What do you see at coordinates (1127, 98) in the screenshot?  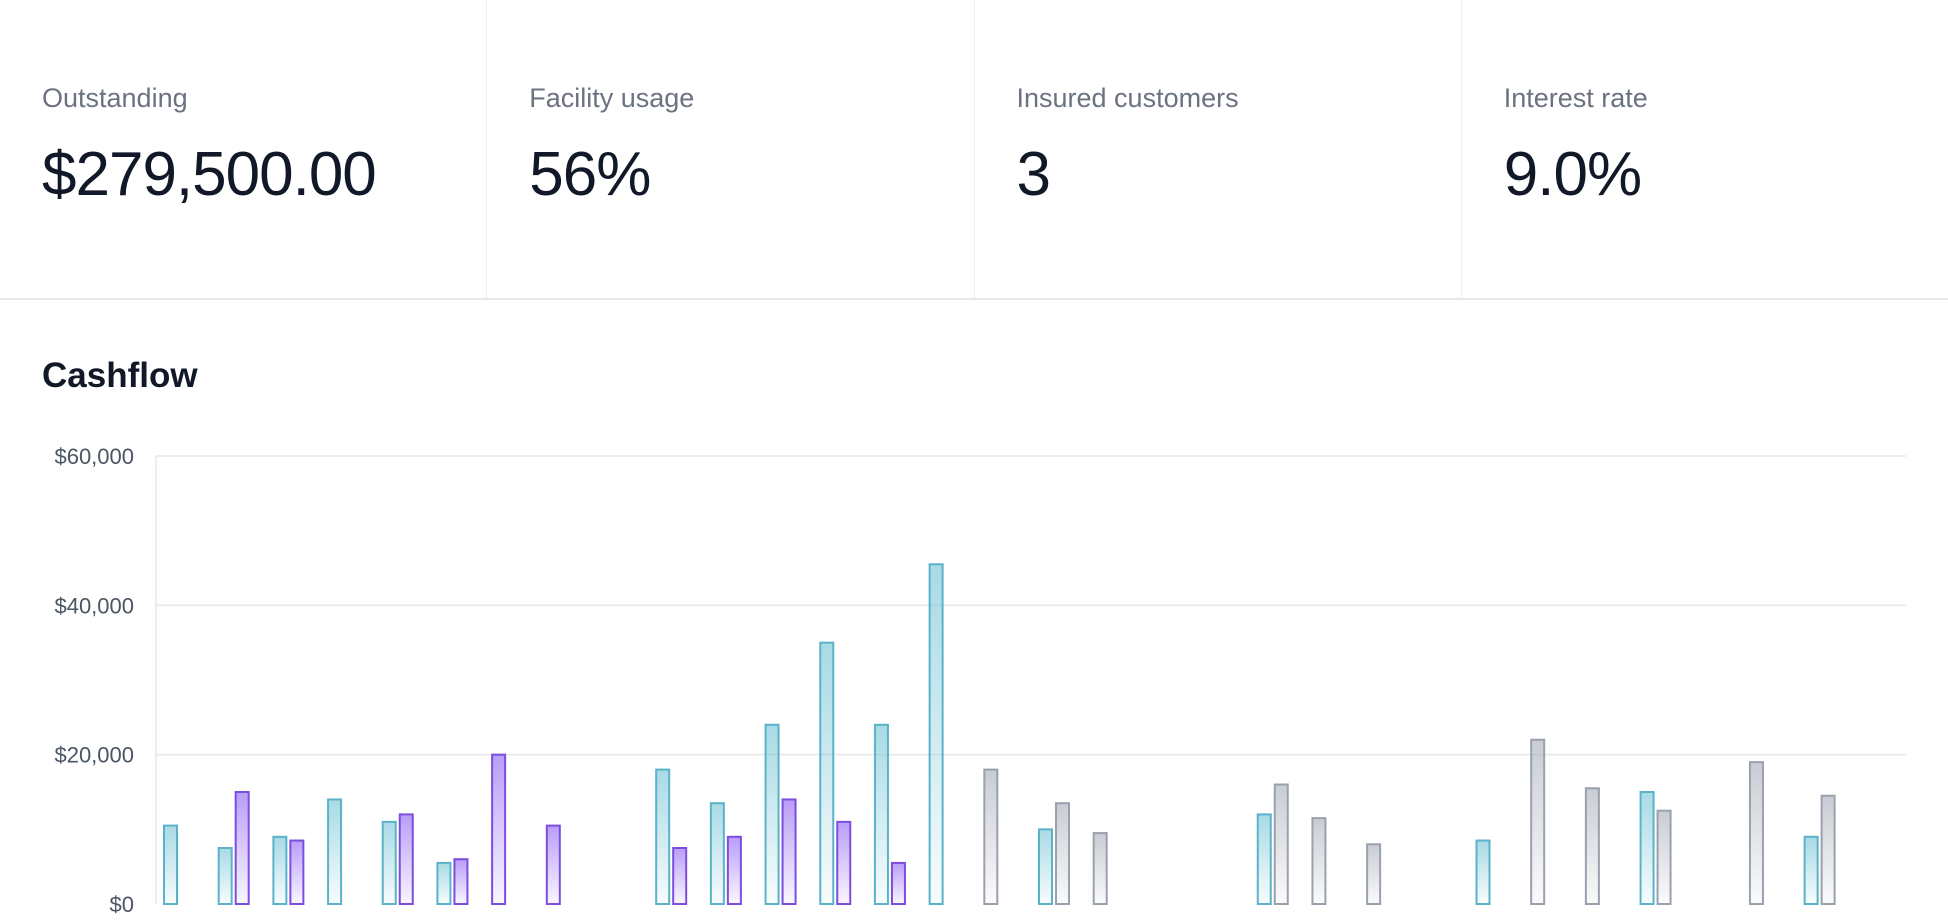 I see `stat-label: Insured customers` at bounding box center [1127, 98].